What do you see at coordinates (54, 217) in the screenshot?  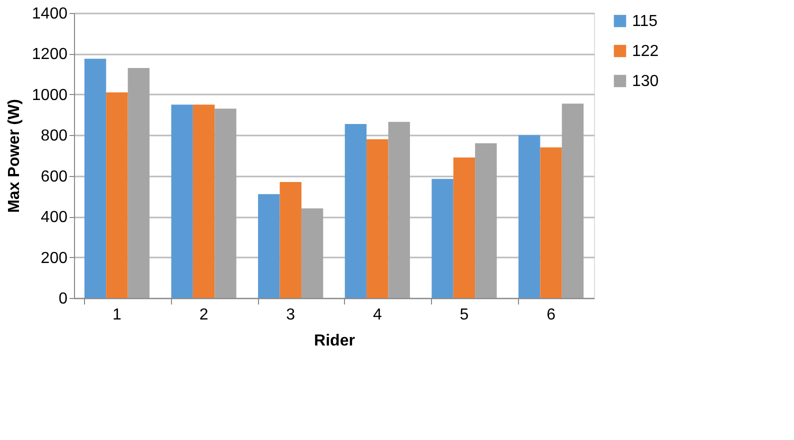 I see `y-tick-label: 400` at bounding box center [54, 217].